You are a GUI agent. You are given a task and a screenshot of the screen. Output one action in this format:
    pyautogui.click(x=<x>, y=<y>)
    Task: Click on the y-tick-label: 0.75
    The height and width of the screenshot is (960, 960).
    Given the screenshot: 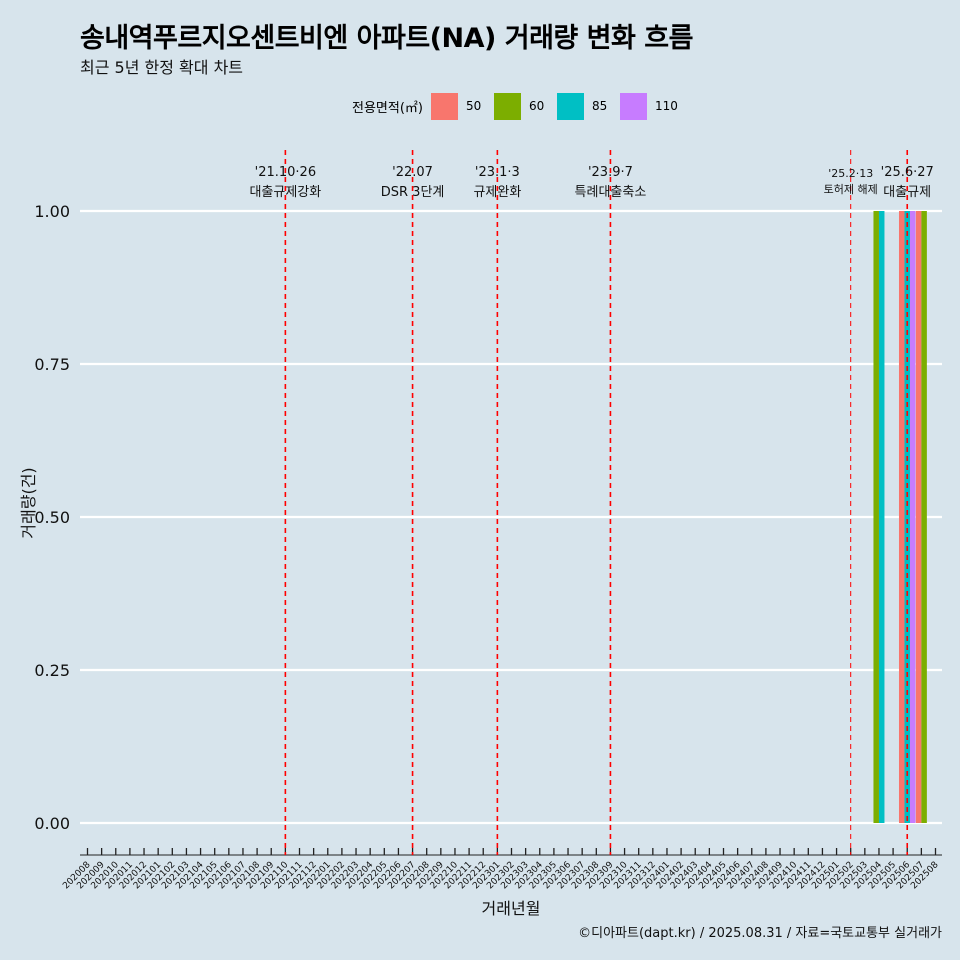 What is the action you would take?
    pyautogui.click(x=52, y=364)
    